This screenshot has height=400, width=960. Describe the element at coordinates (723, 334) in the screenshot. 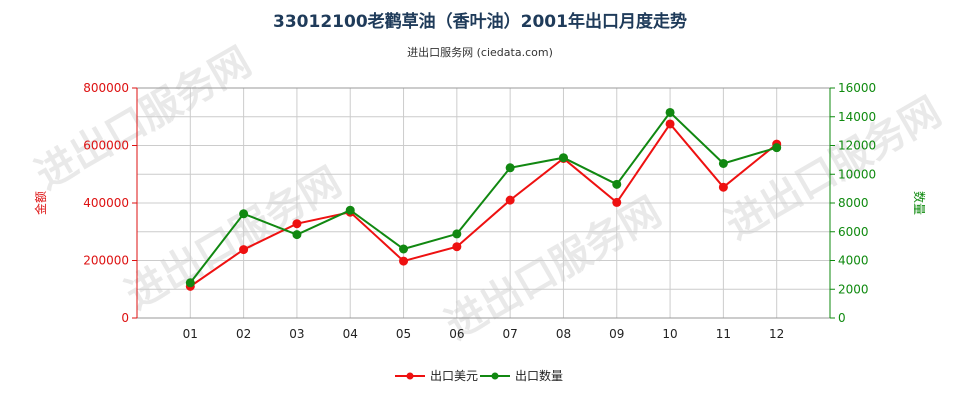

I see `x-tick-label: 11` at that location.